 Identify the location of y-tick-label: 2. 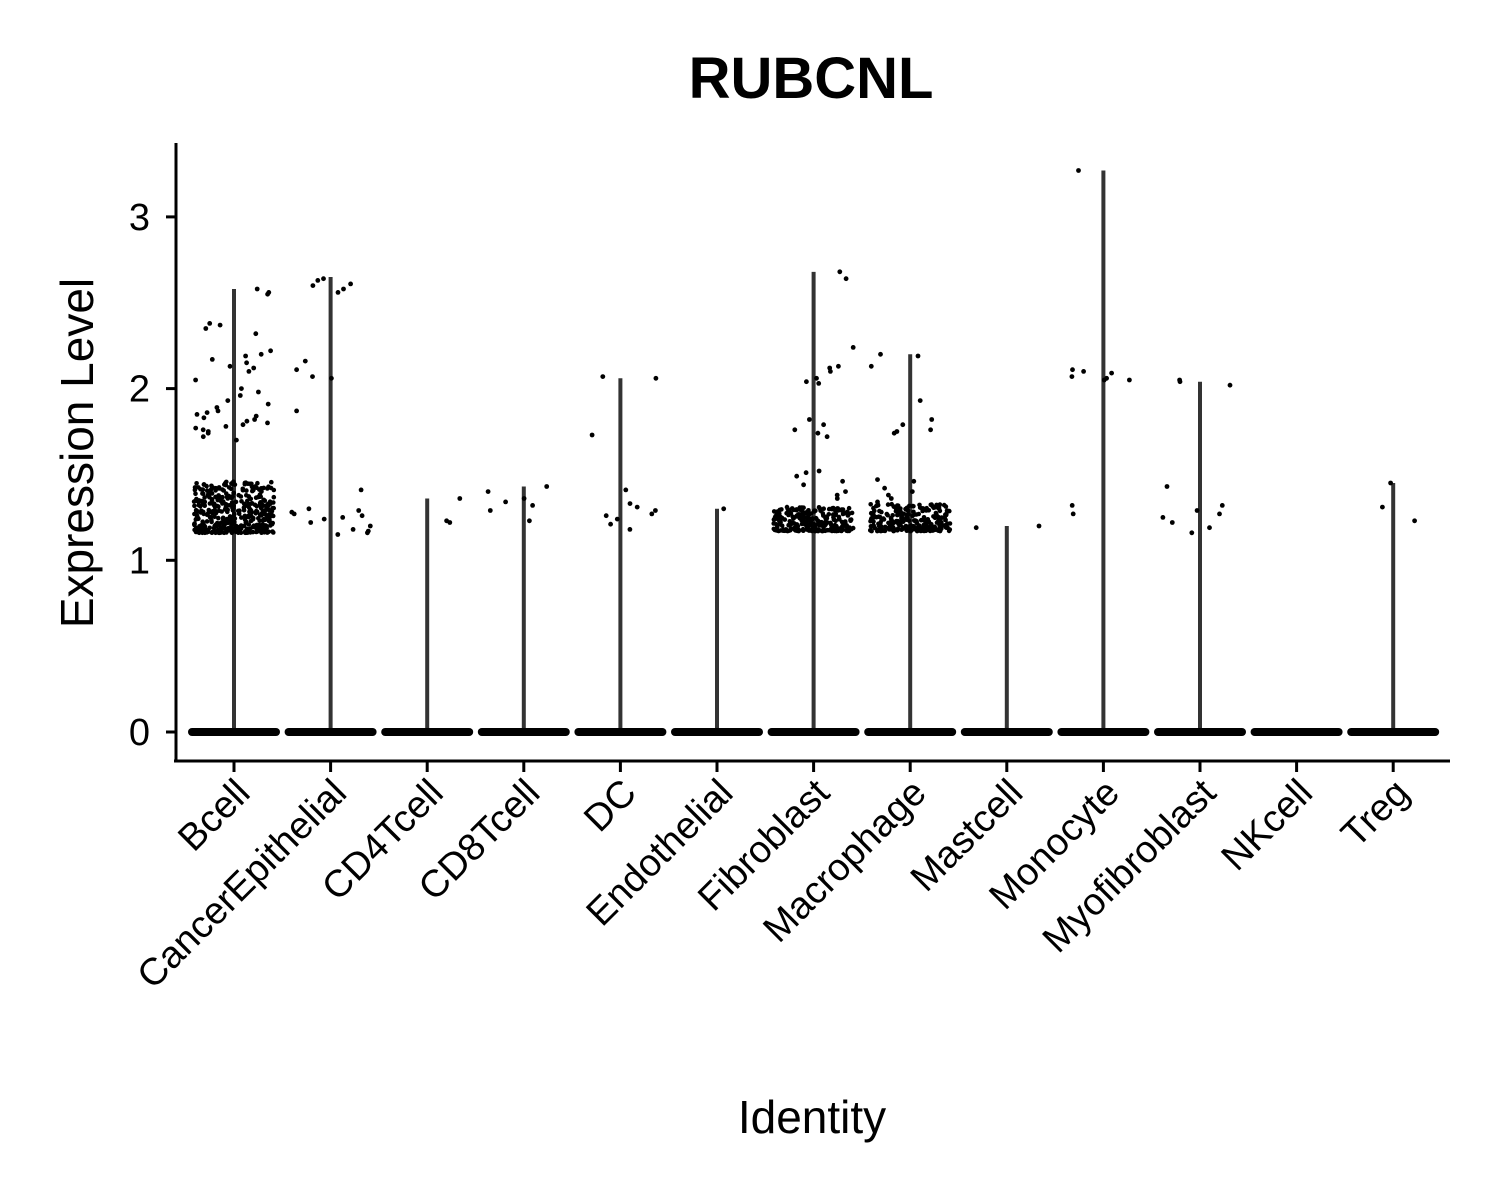
(139, 390).